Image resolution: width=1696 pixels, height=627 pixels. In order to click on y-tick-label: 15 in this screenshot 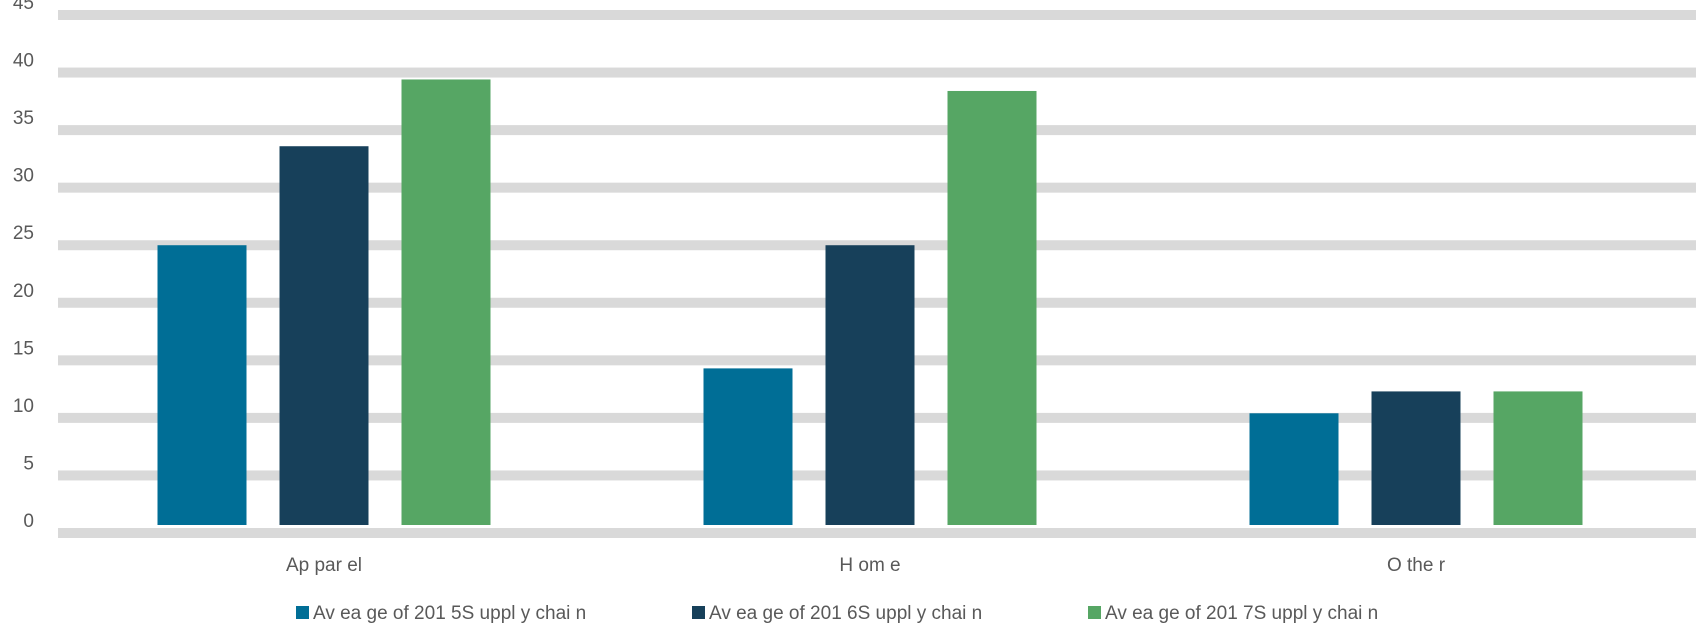, I will do `click(23, 348)`.